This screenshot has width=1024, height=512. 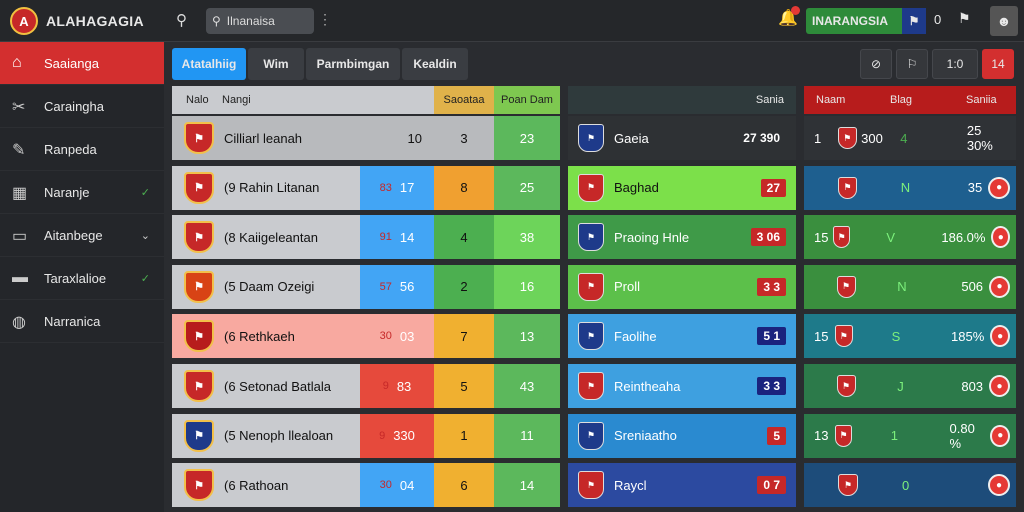 I want to click on right-c: 0, so click(x=906, y=485).